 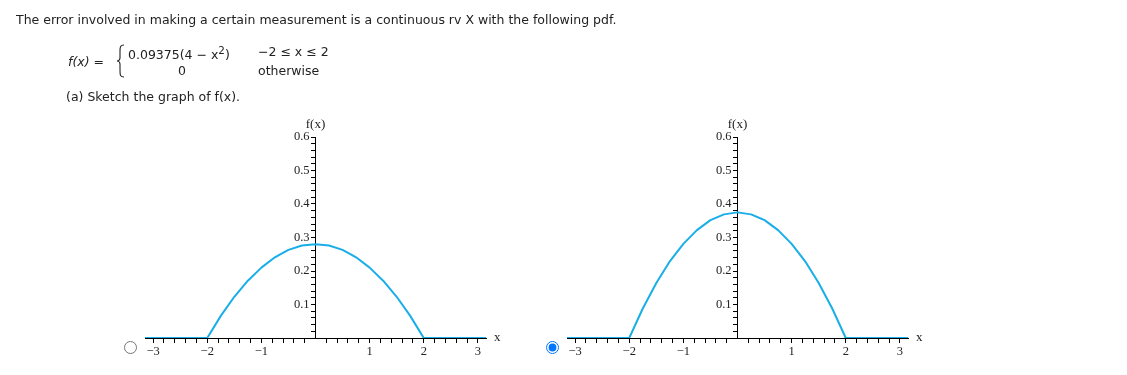 What do you see at coordinates (153, 96) in the screenshot?
I see `text: (a) Sketch the graph of f(x).` at bounding box center [153, 96].